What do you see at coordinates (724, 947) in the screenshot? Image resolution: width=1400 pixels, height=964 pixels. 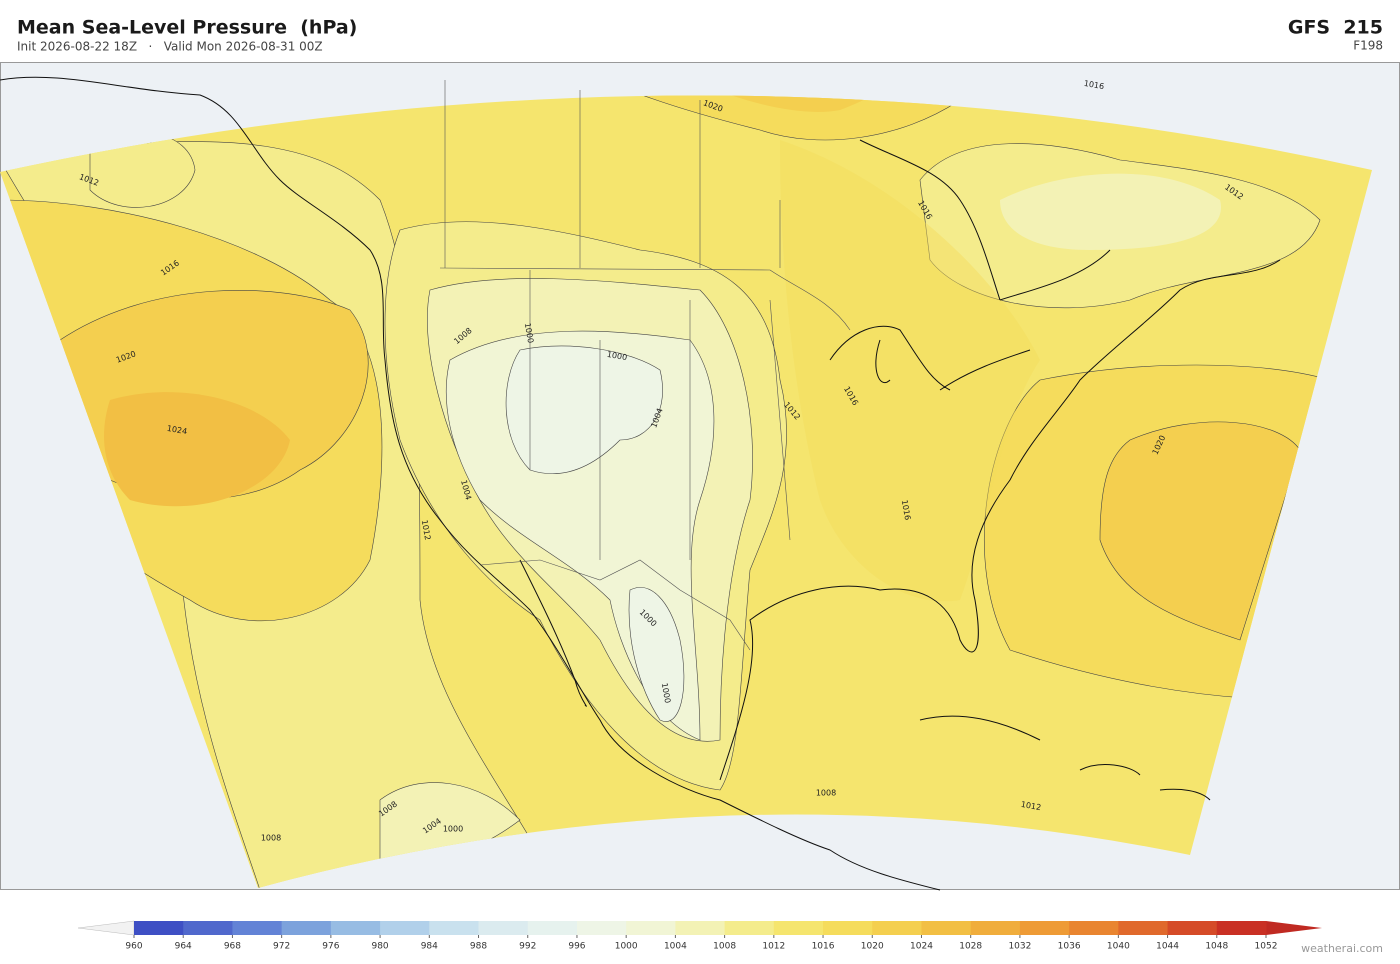 I see `colorbar-tick-label: 1008` at bounding box center [724, 947].